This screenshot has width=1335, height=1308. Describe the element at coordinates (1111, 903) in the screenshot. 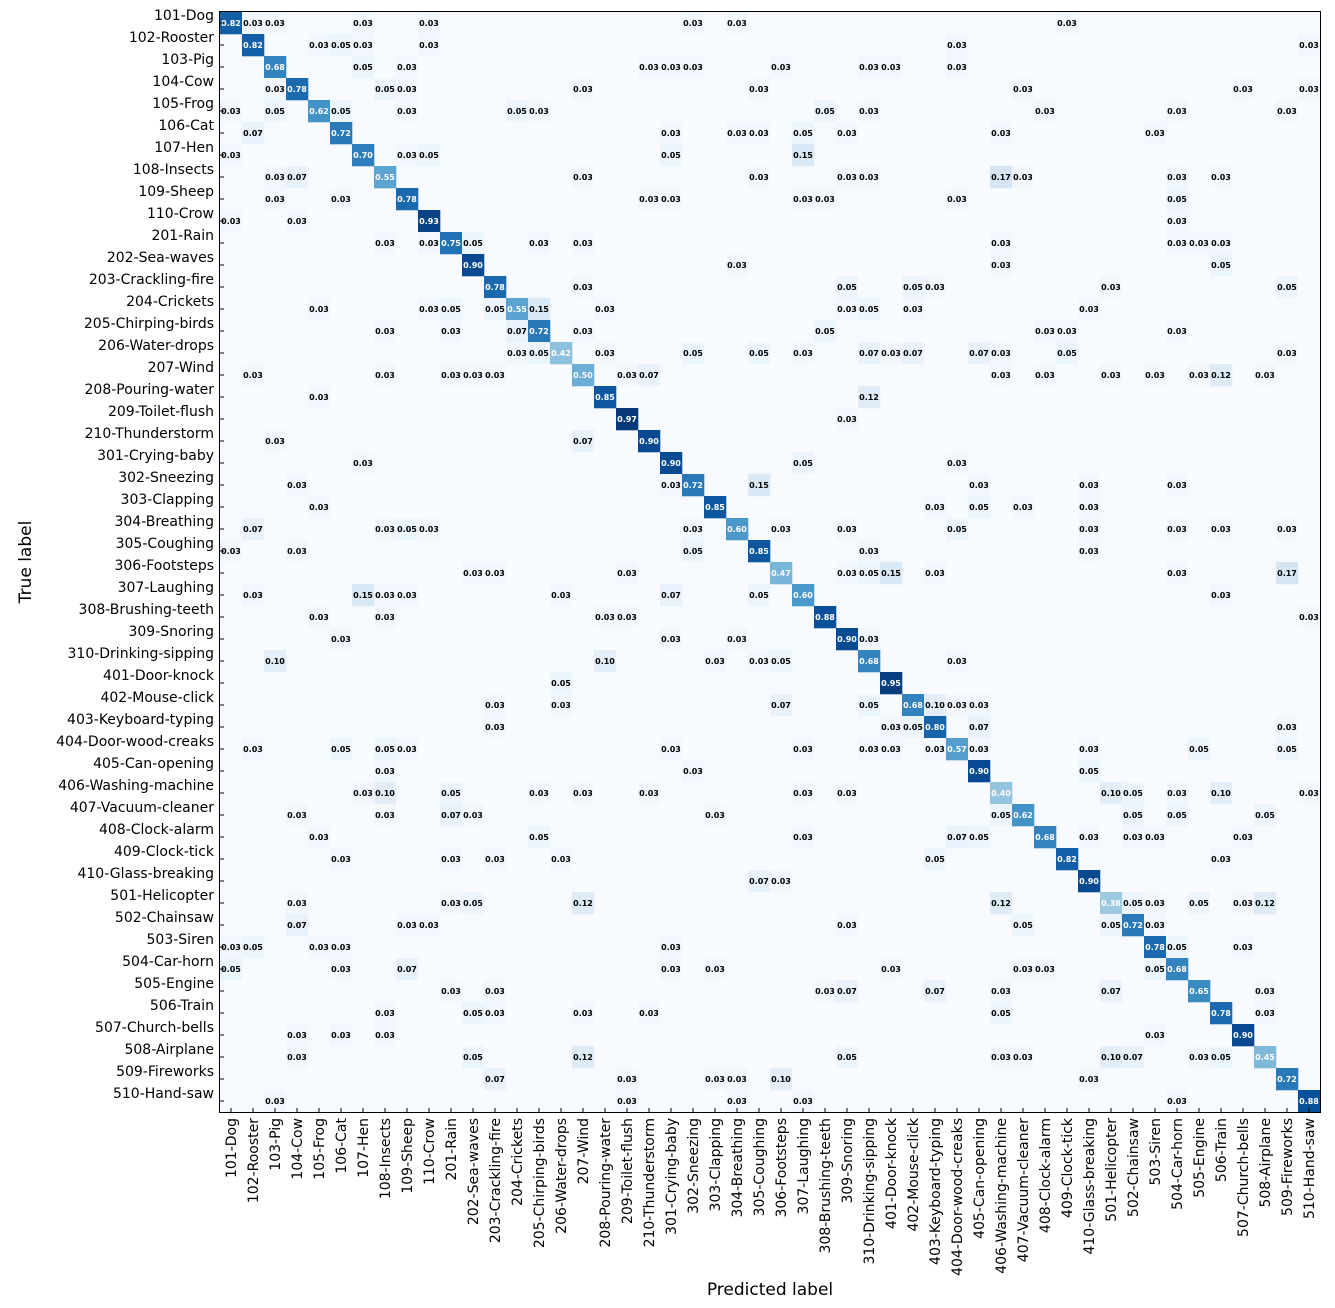

I see `cell-value-label: 0.38` at that location.